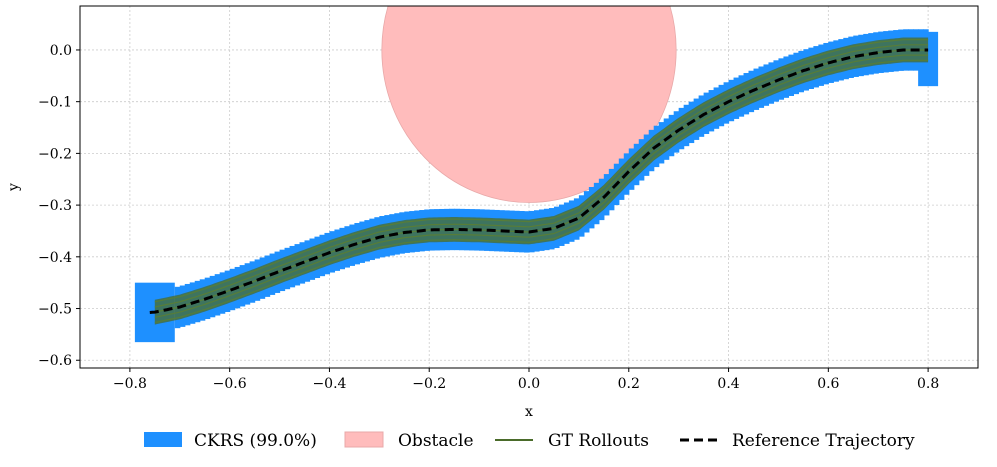 Image resolution: width=997 pixels, height=467 pixels. What do you see at coordinates (255, 441) in the screenshot?
I see `legend-label: CKRS (99.0%)` at bounding box center [255, 441].